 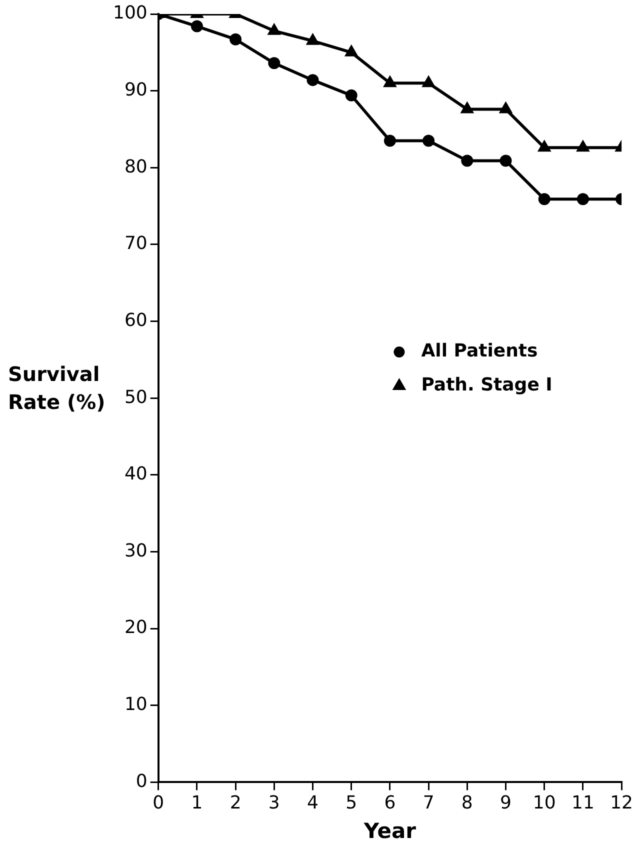 I want to click on y-tick-label: 50, so click(x=136, y=397).